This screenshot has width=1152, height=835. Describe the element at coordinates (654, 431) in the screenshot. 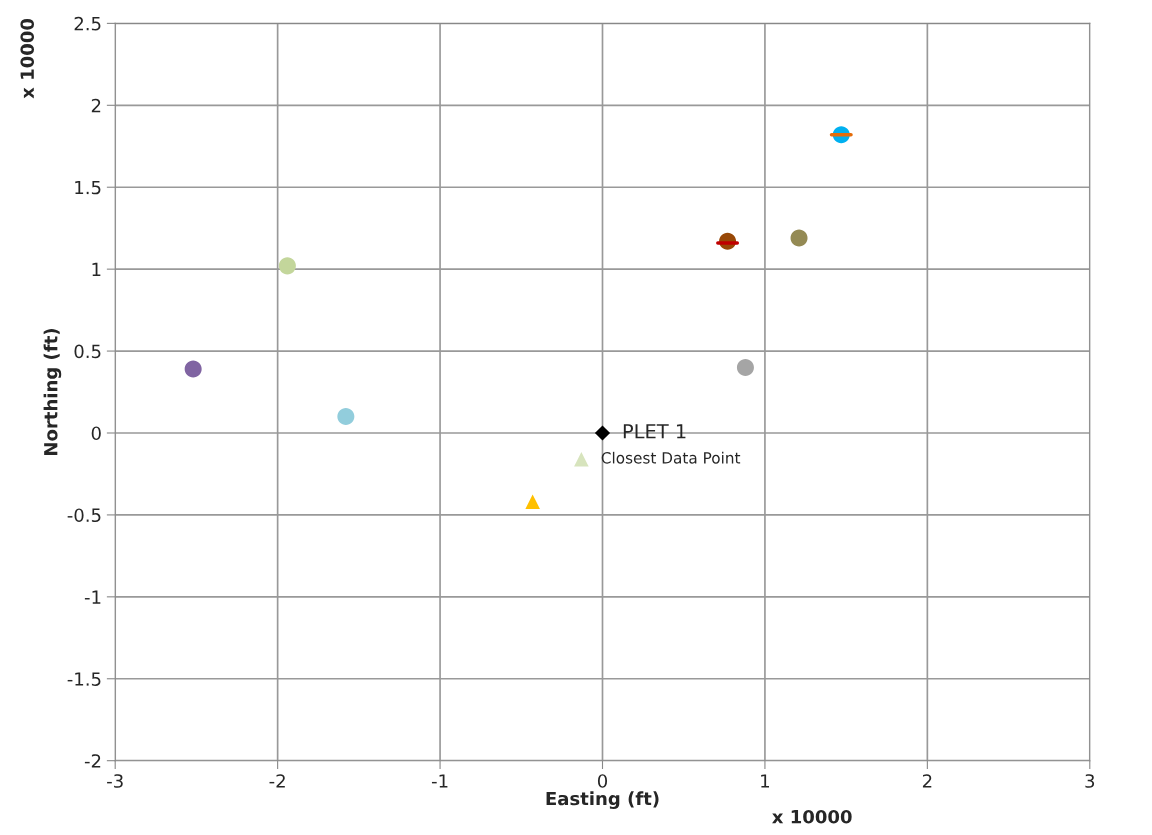

I see `annotation: PLET 1` at that location.